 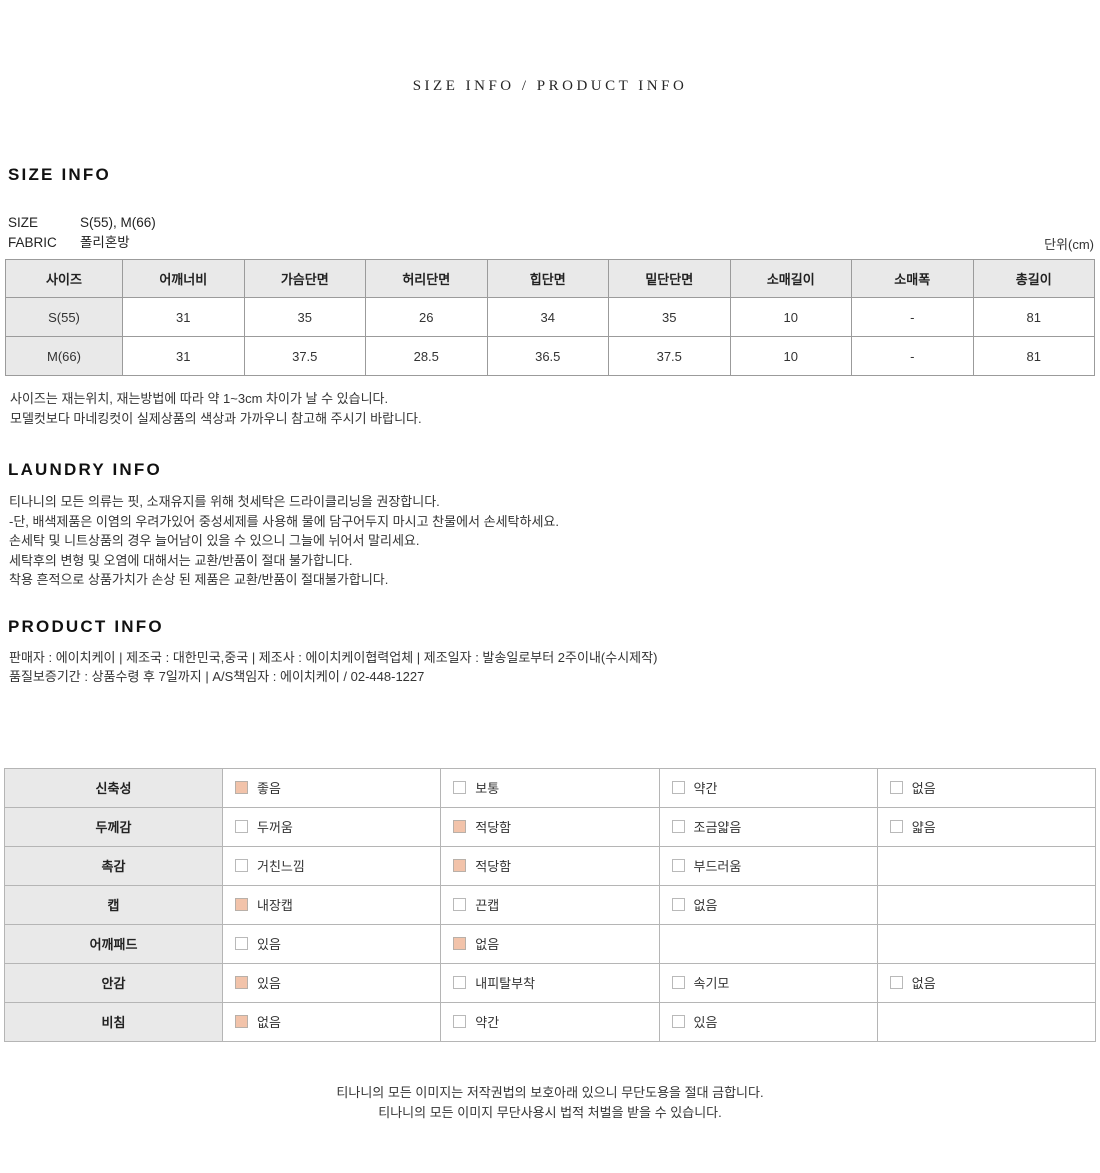 I want to click on attribute-option-label: 내피탈부착, so click(x=505, y=983).